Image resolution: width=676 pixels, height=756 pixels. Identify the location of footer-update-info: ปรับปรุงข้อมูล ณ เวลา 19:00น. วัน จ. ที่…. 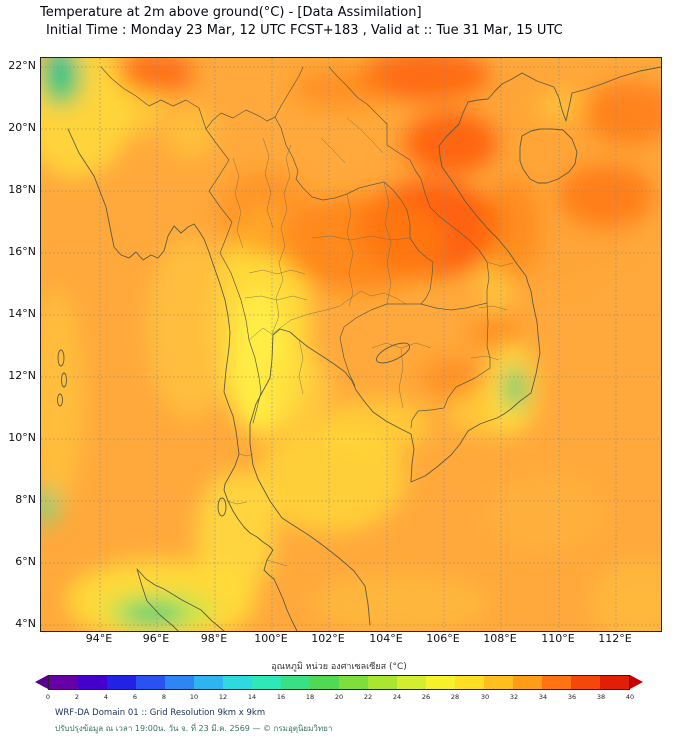
(194, 728).